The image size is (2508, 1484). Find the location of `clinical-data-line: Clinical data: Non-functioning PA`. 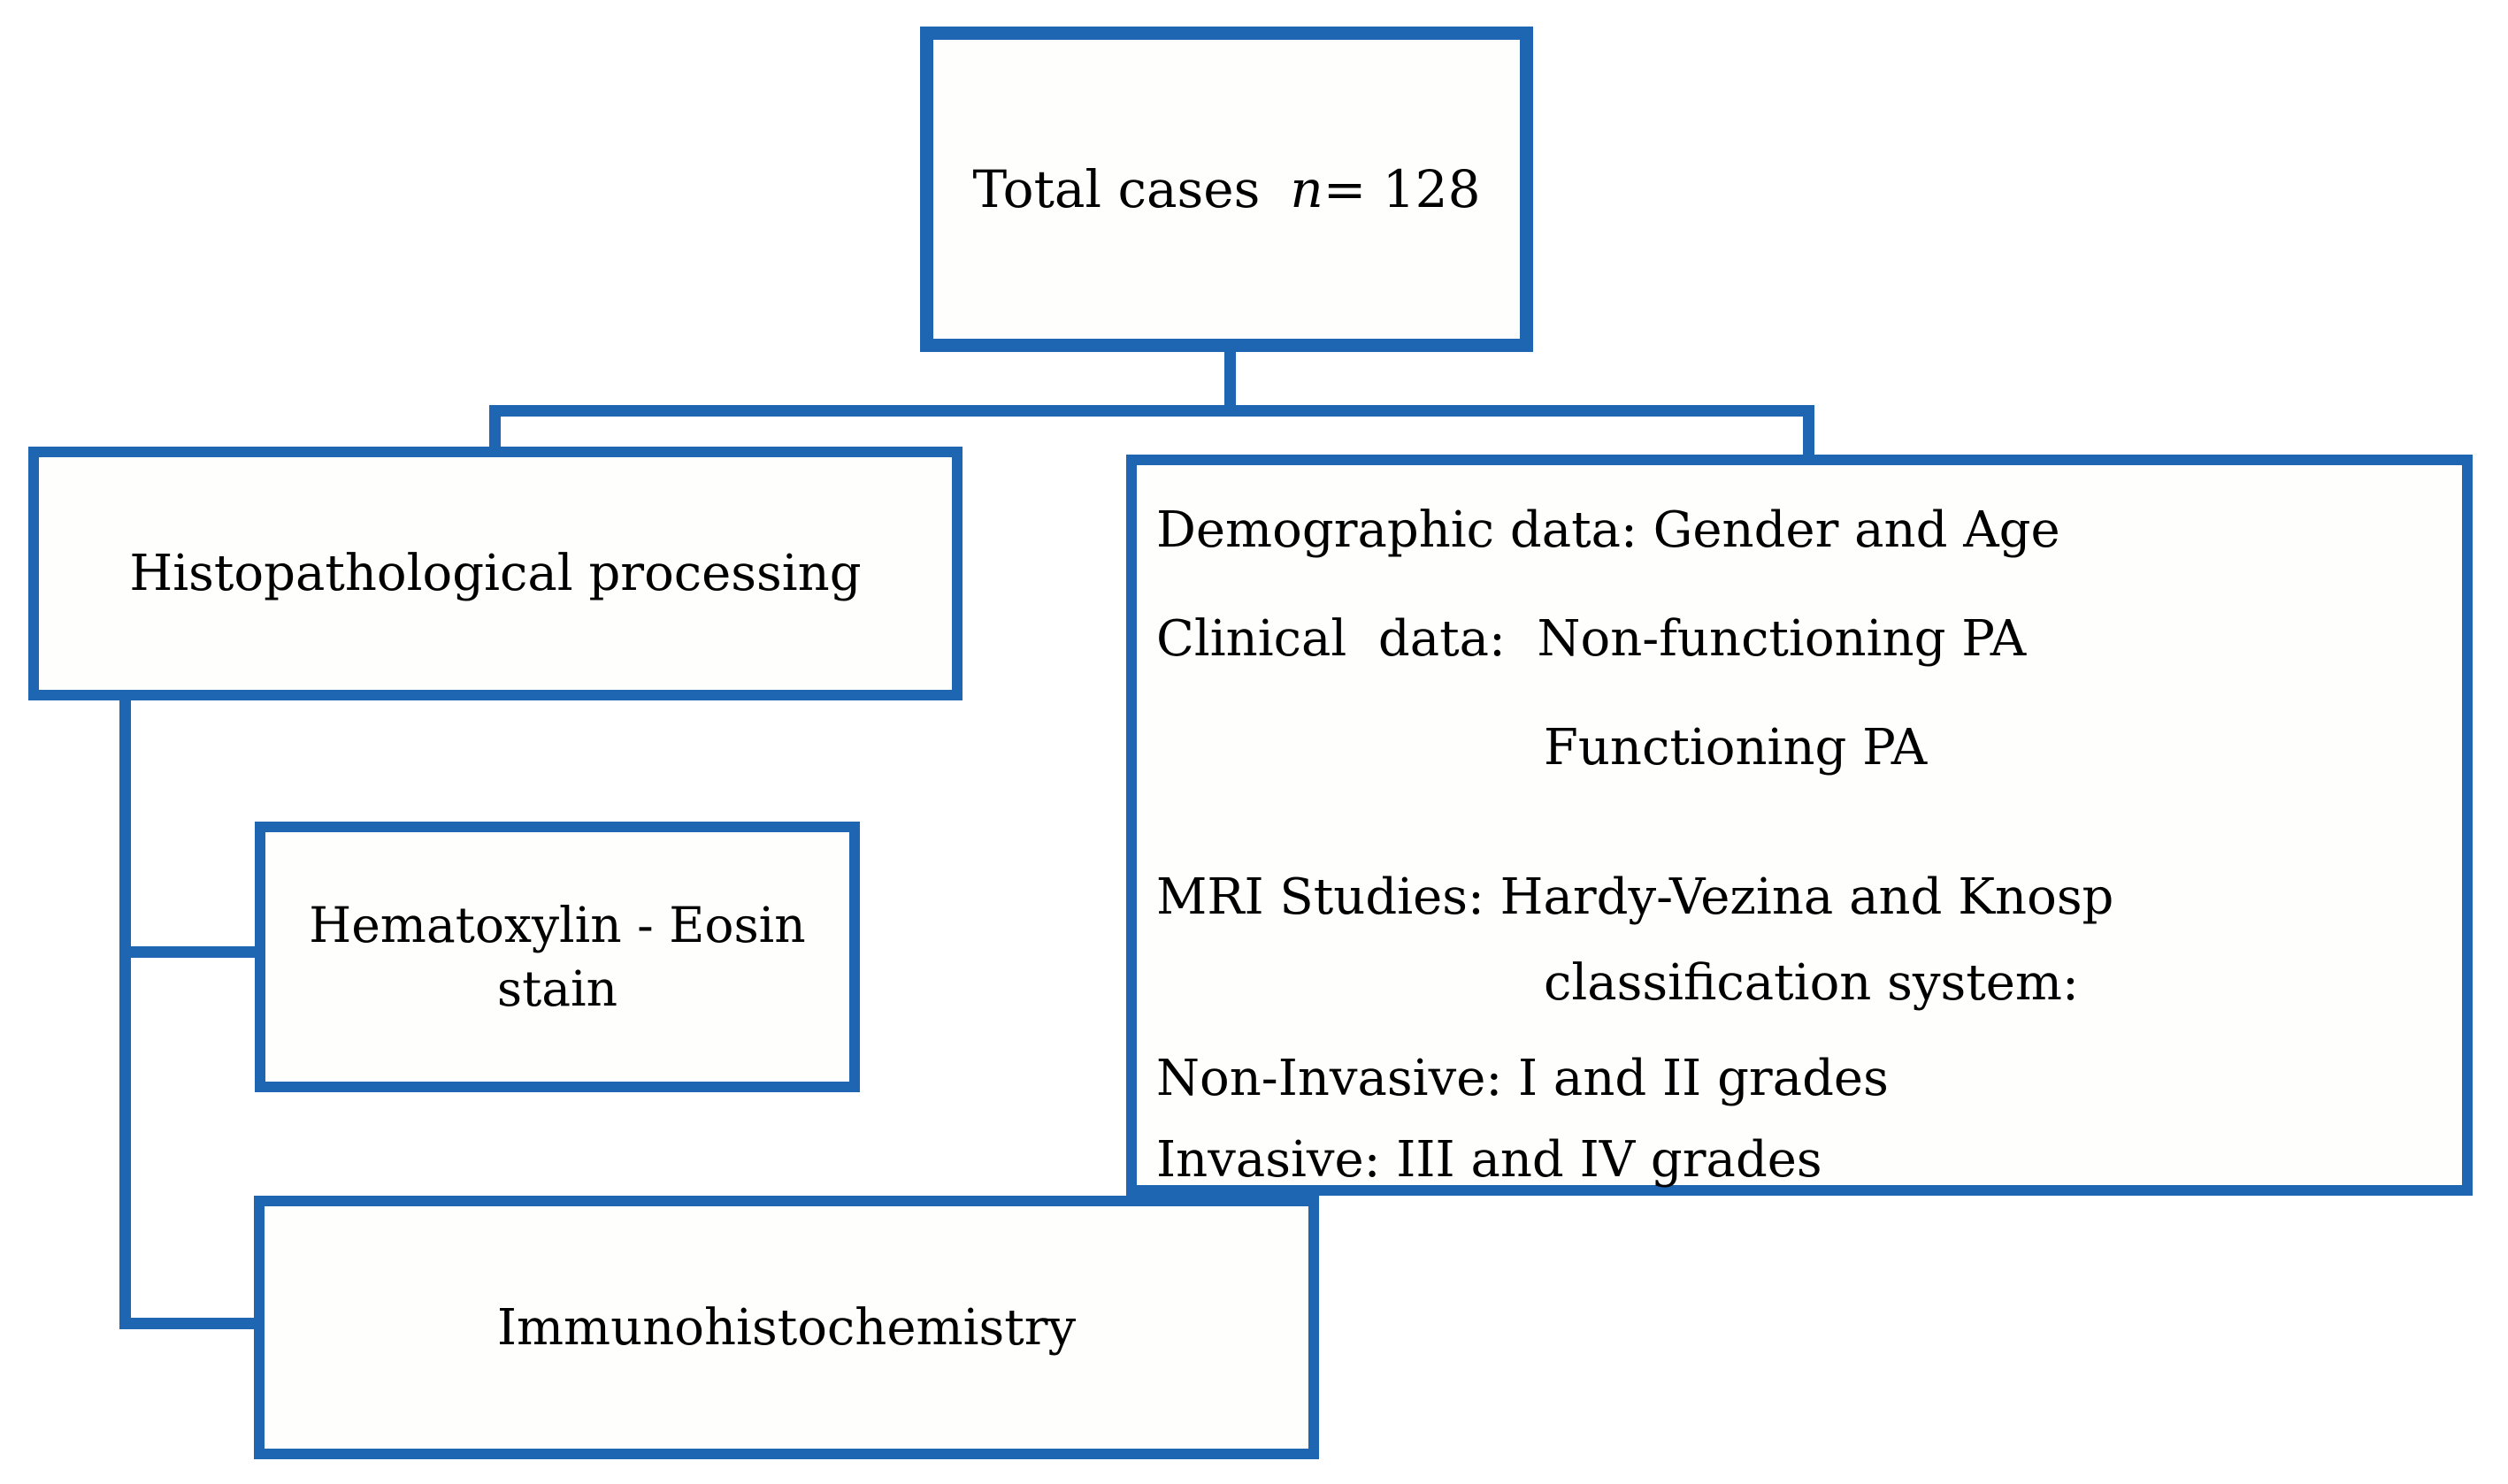

clinical-data-line: Clinical data: Non-functioning PA is located at coordinates (1591, 639).